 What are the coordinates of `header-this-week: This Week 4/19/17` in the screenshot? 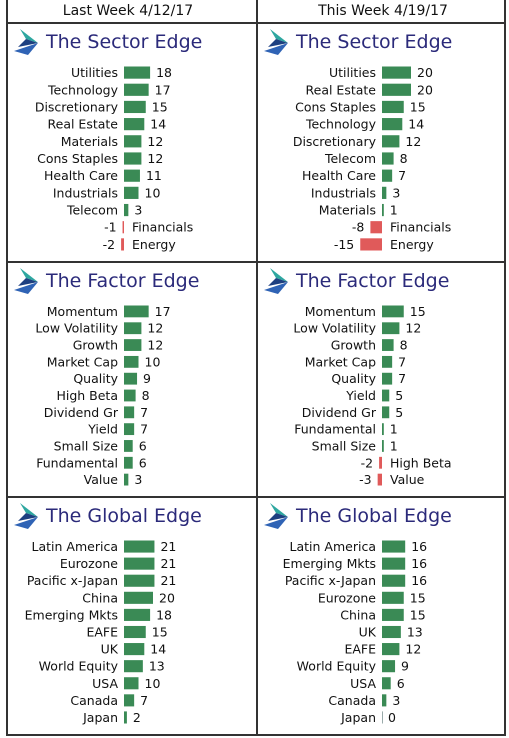 It's located at (383, 11).